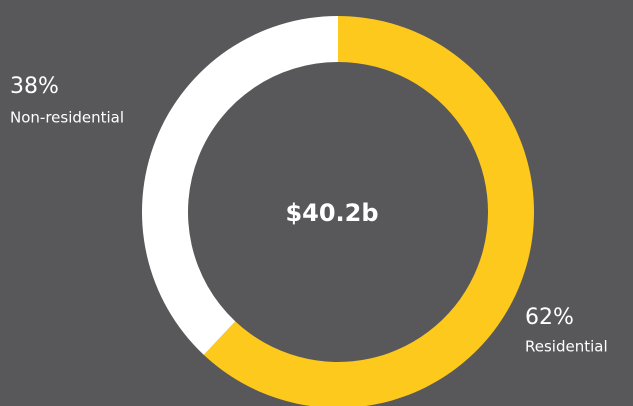  What do you see at coordinates (67, 118) in the screenshot?
I see `slice-category-label: Non-residential` at bounding box center [67, 118].